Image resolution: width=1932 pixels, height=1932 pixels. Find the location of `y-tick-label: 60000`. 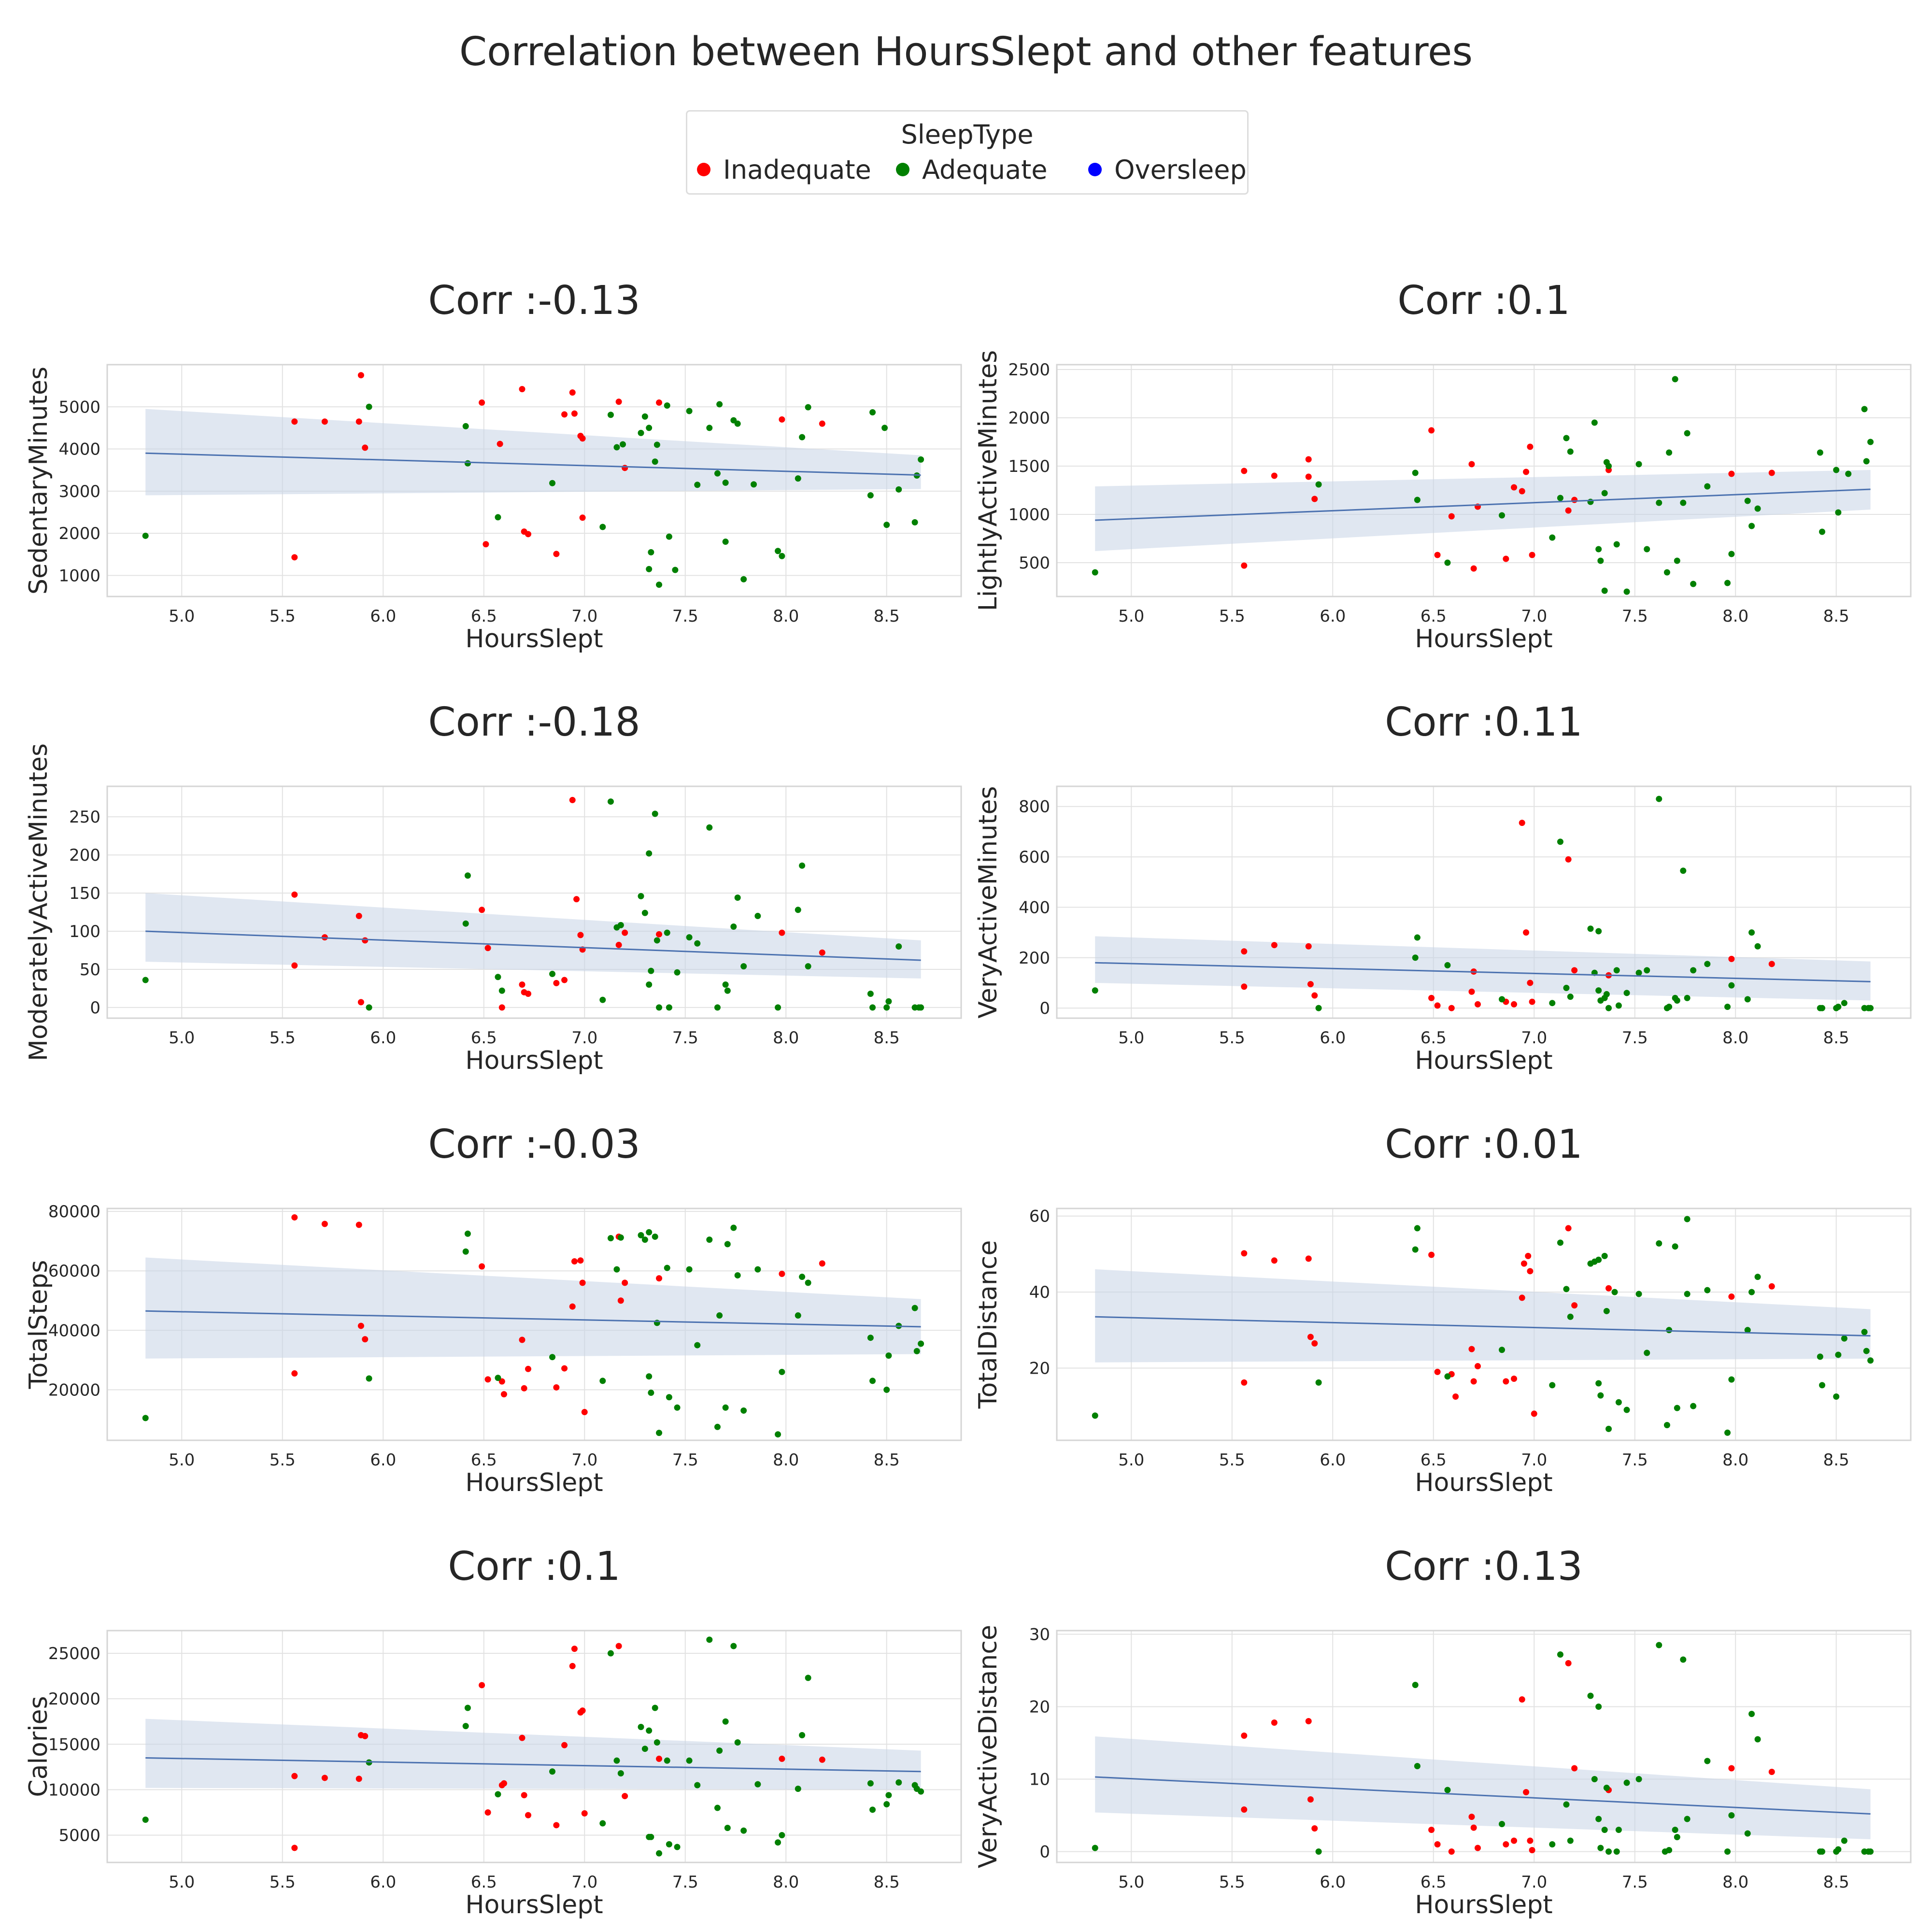

y-tick-label: 60000 is located at coordinates (74, 1271).